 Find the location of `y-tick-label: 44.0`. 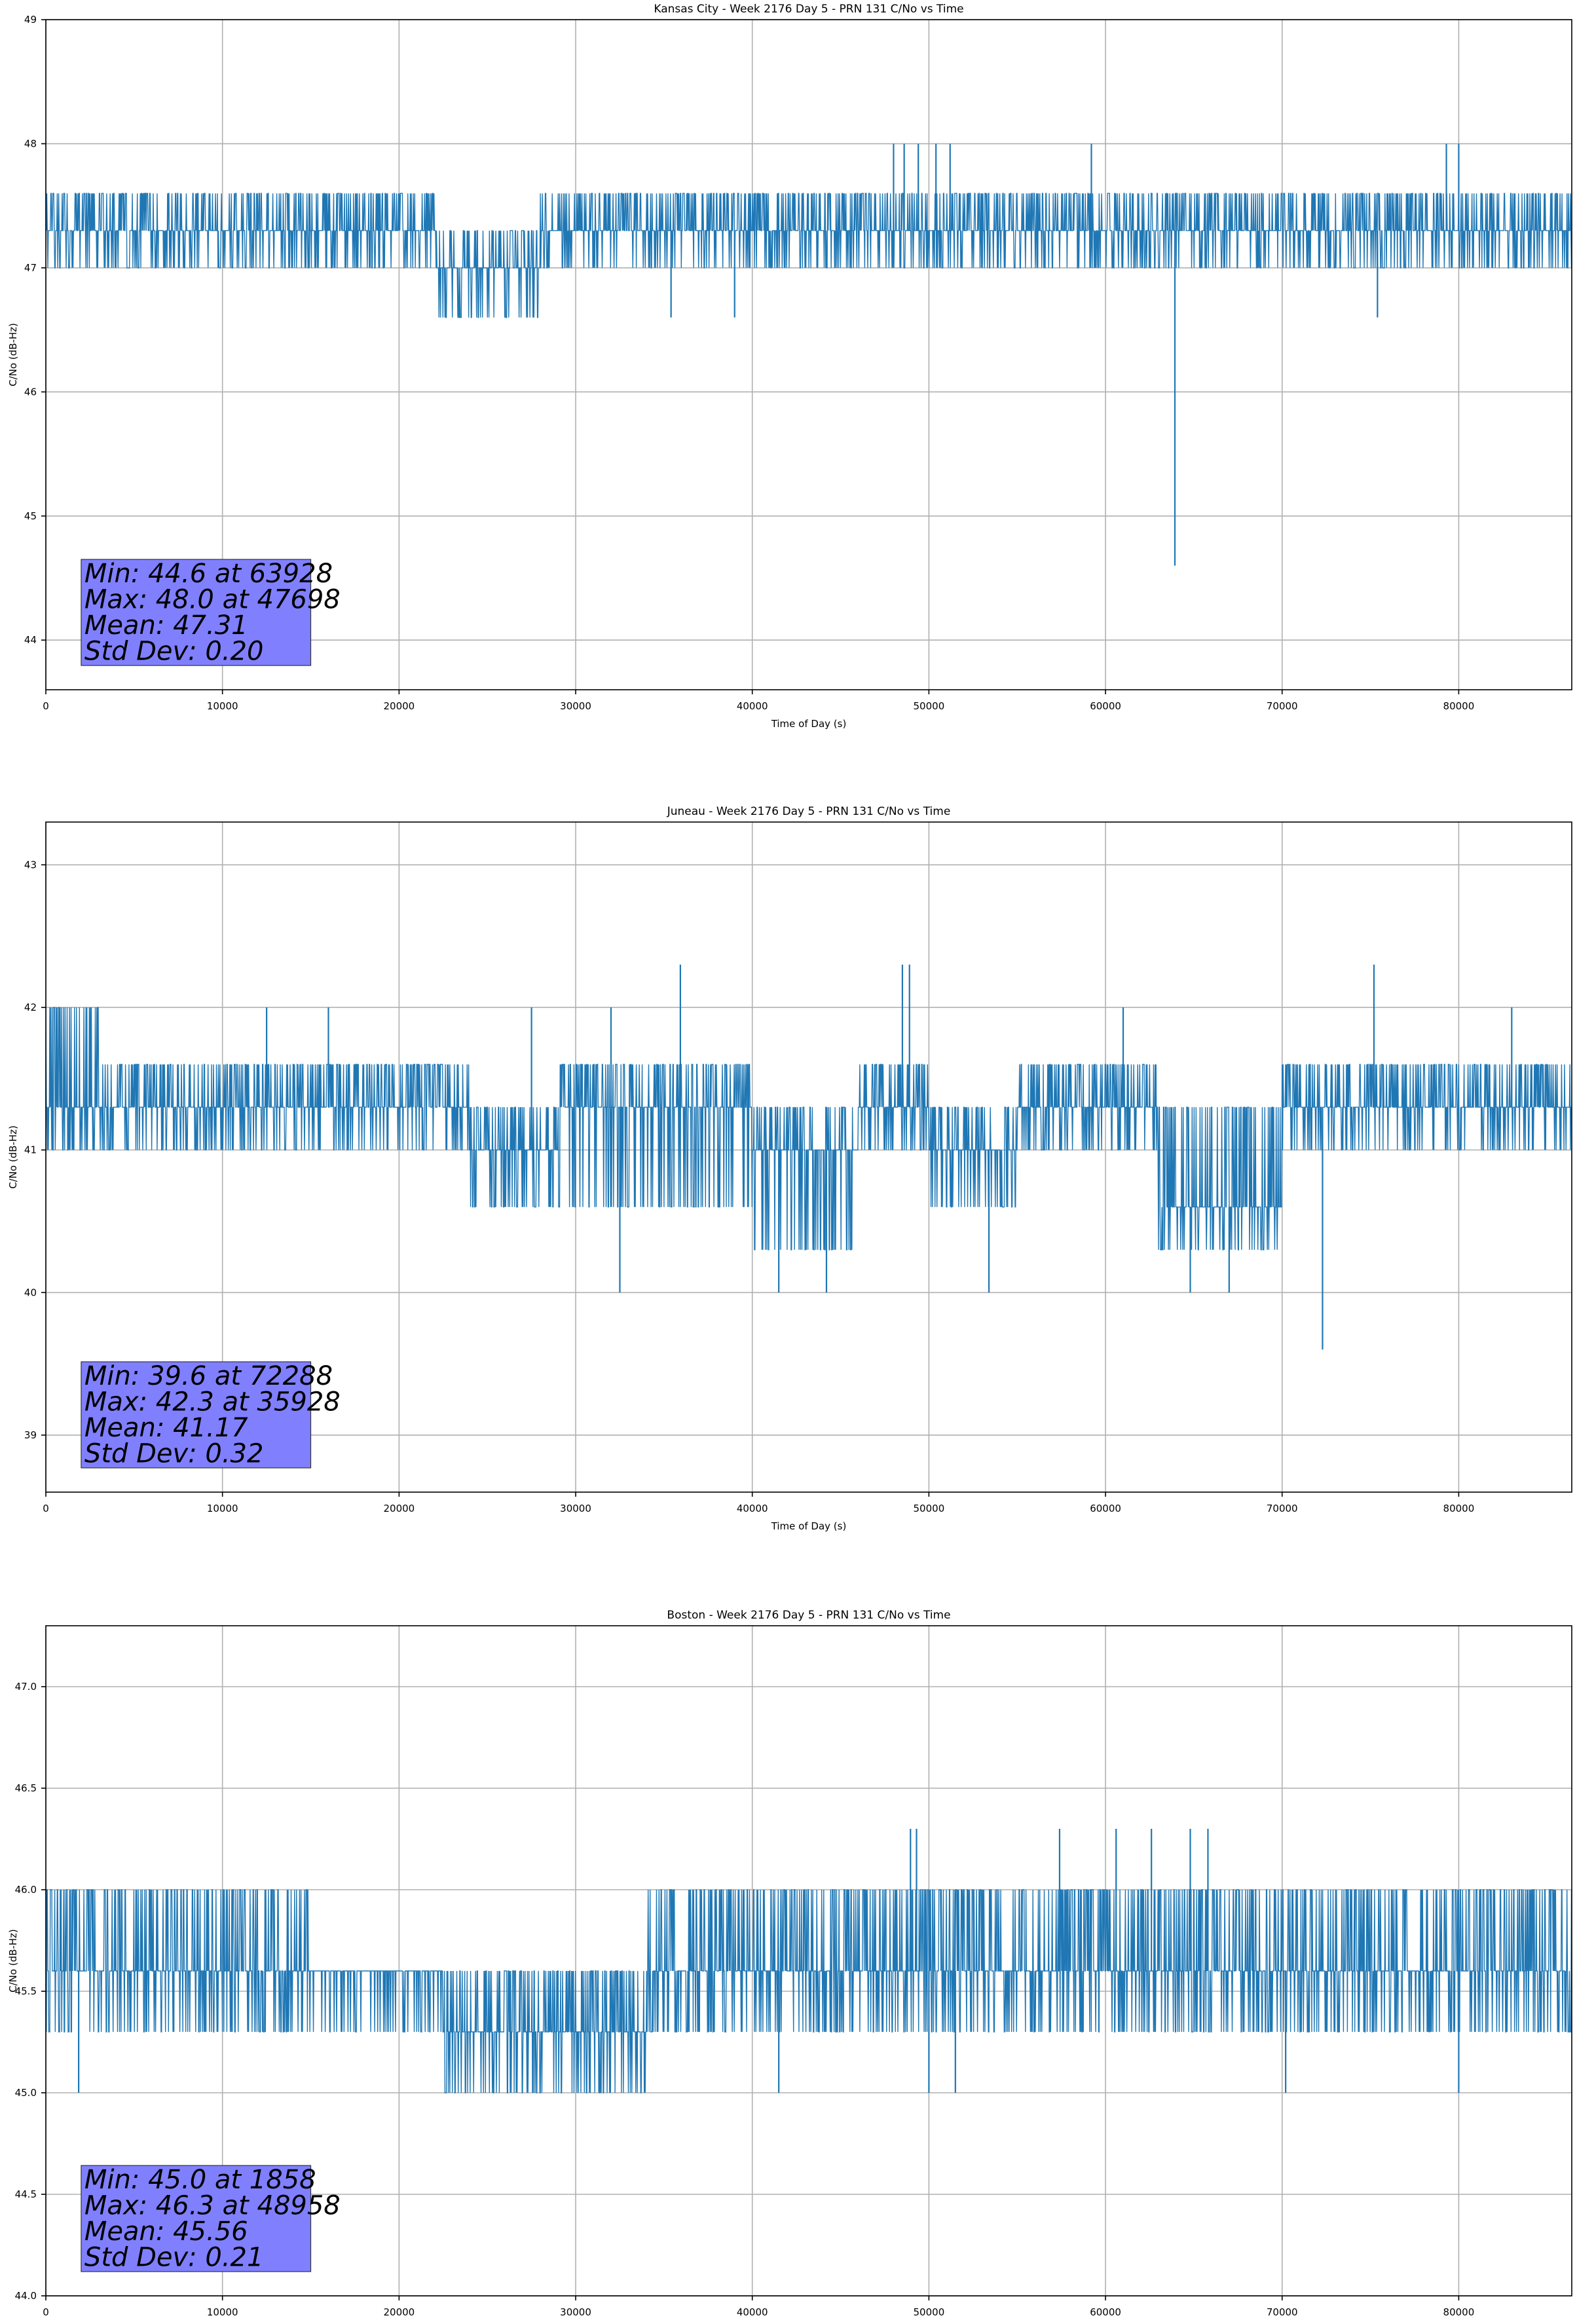

y-tick-label: 44.0 is located at coordinates (26, 2296).